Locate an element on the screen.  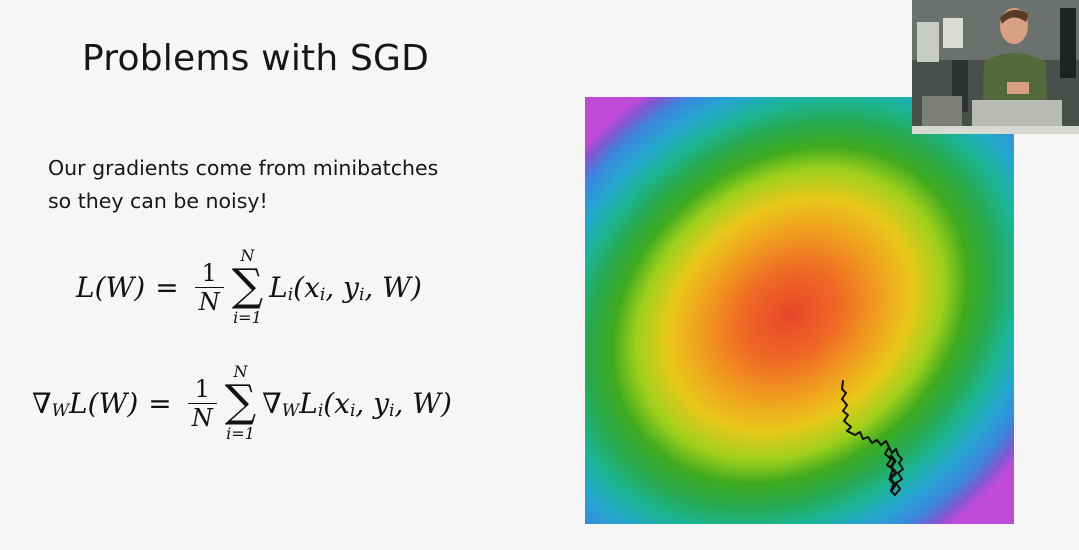
gradient-lhs: L(W) is located at coordinates (104, 403).